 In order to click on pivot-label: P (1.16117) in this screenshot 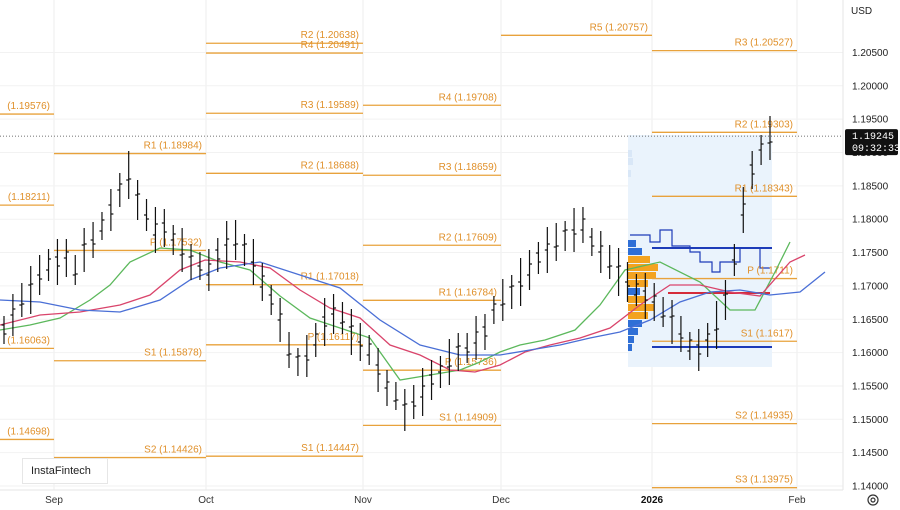, I will do `click(333, 337)`.